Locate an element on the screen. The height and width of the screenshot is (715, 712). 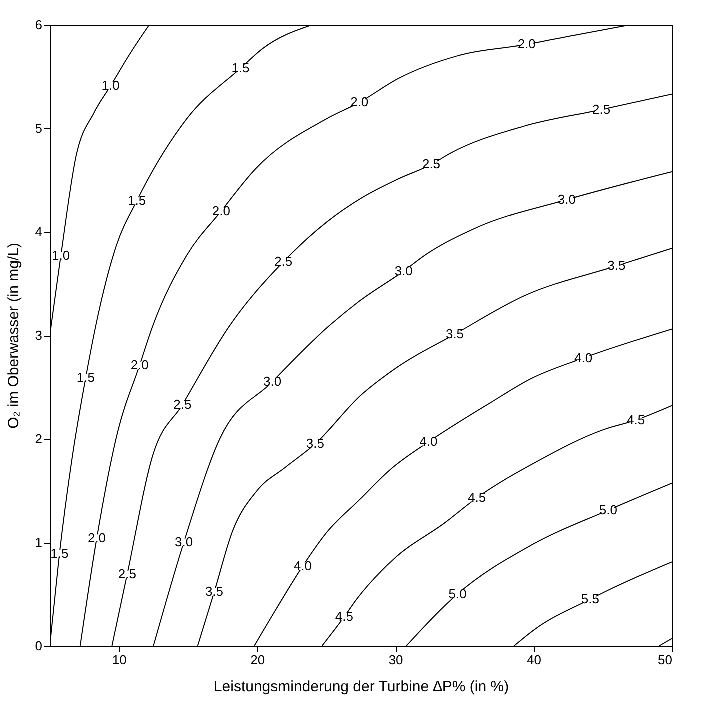
x-tick-label: 50 is located at coordinates (665, 660).